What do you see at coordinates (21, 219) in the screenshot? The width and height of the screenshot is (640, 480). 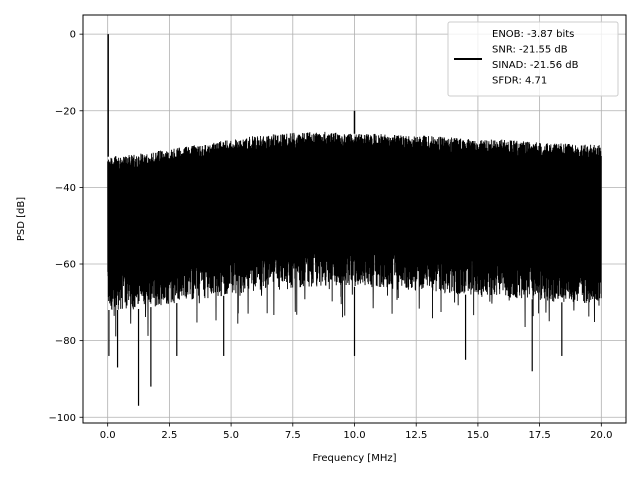 I see `y-axis-label: PSD [dB]` at bounding box center [21, 219].